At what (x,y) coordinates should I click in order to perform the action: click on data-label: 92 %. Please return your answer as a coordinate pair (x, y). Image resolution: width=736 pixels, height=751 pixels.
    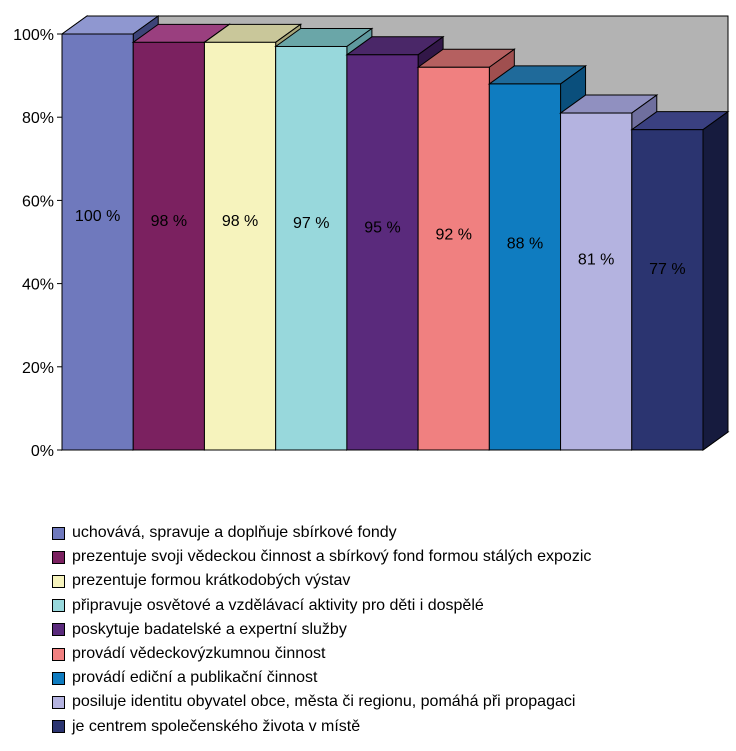
    Looking at the image, I should click on (453, 235).